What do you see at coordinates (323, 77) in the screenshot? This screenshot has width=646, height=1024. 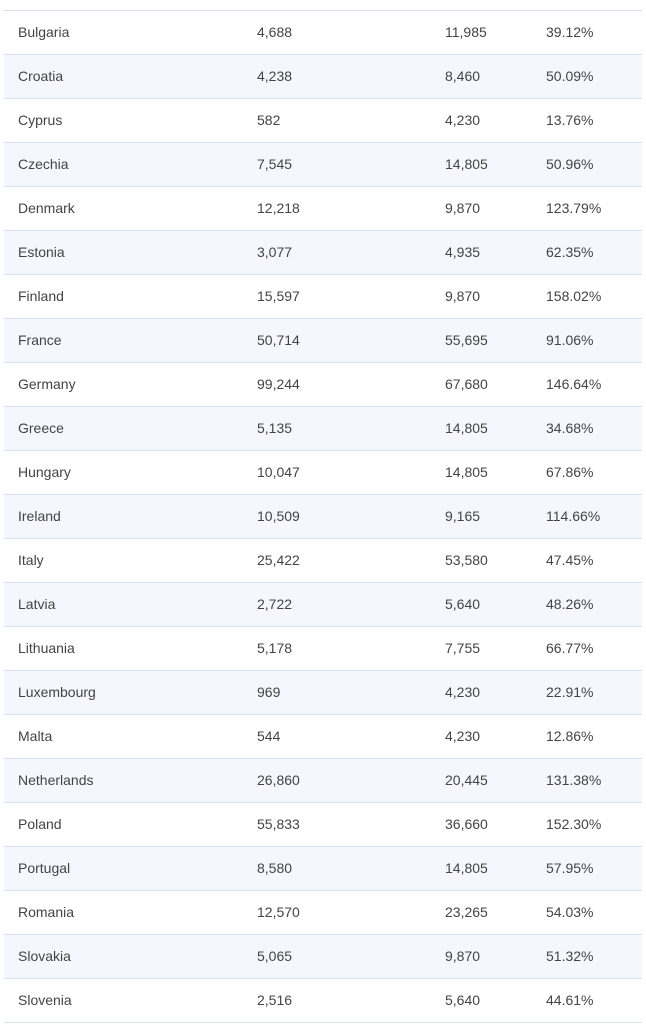 I see `table-row: Croatia 4,238 8,460 50.09%` at bounding box center [323, 77].